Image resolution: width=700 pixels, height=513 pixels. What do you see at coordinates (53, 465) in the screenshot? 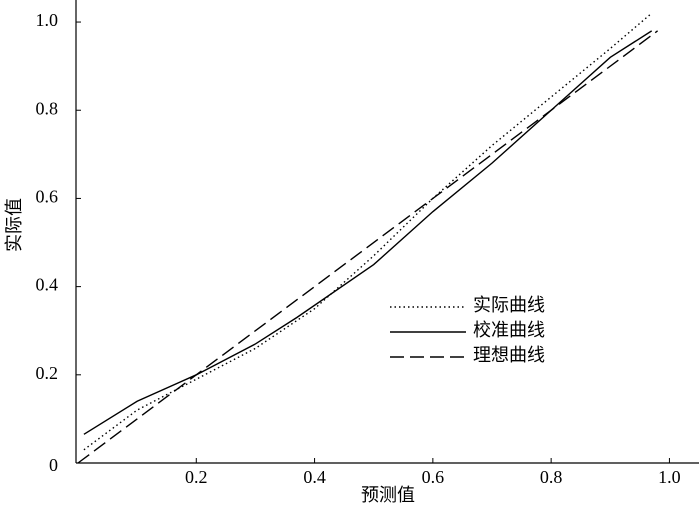
I see `y-tick-label: 0` at bounding box center [53, 465].